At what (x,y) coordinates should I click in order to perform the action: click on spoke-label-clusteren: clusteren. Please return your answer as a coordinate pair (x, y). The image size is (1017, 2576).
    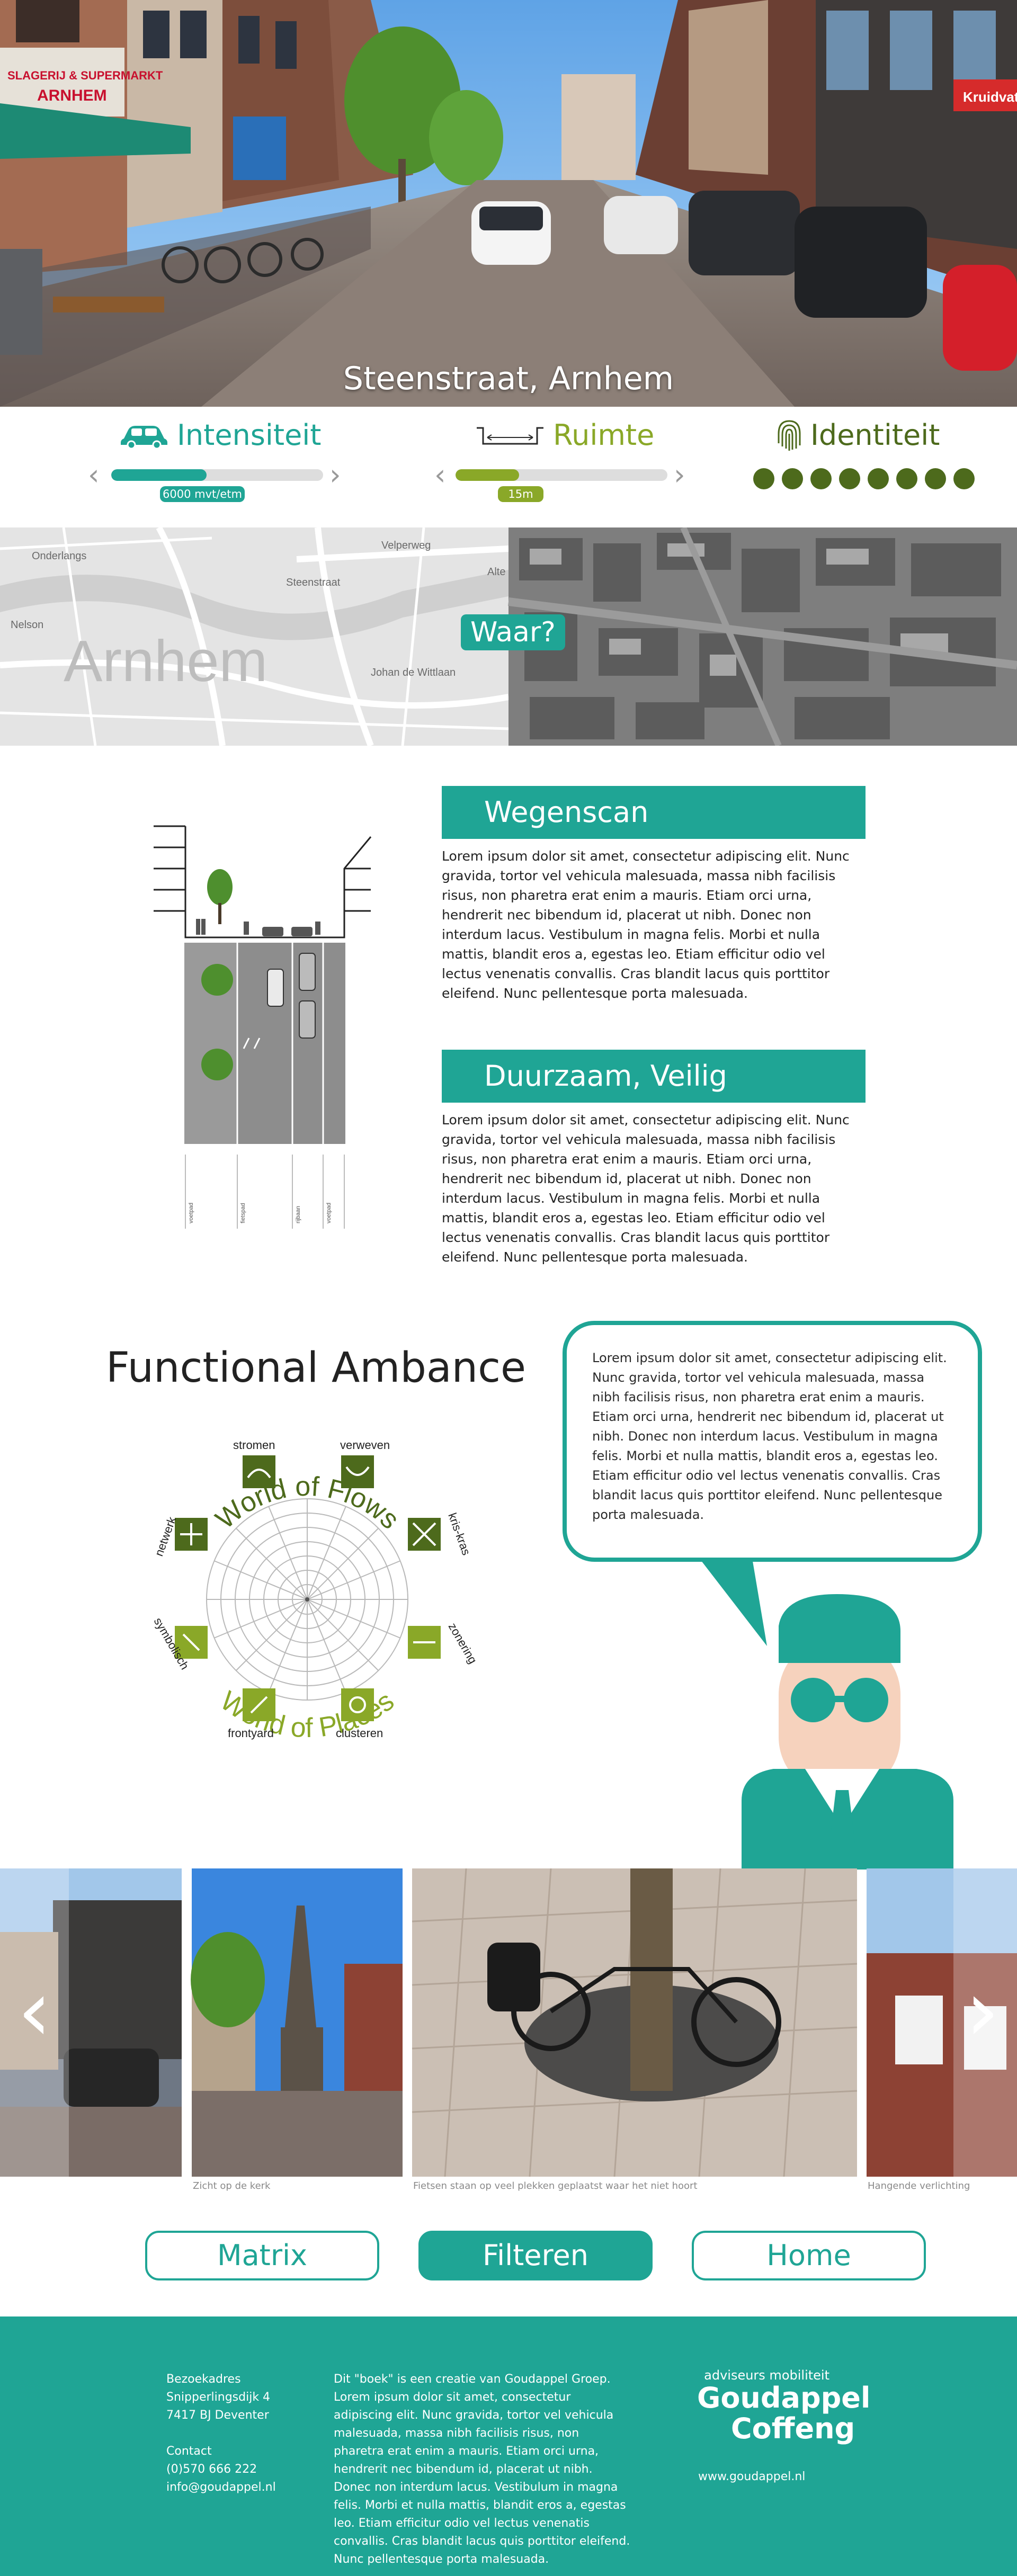
    Looking at the image, I should click on (359, 1733).